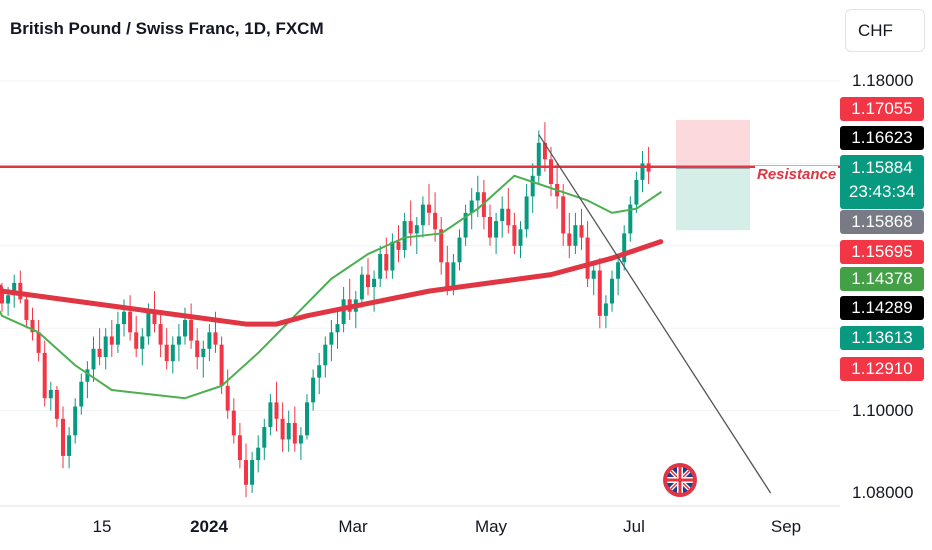 The width and height of the screenshot is (932, 550). What do you see at coordinates (882, 222) in the screenshot?
I see `price-badge: 1.15868` at bounding box center [882, 222].